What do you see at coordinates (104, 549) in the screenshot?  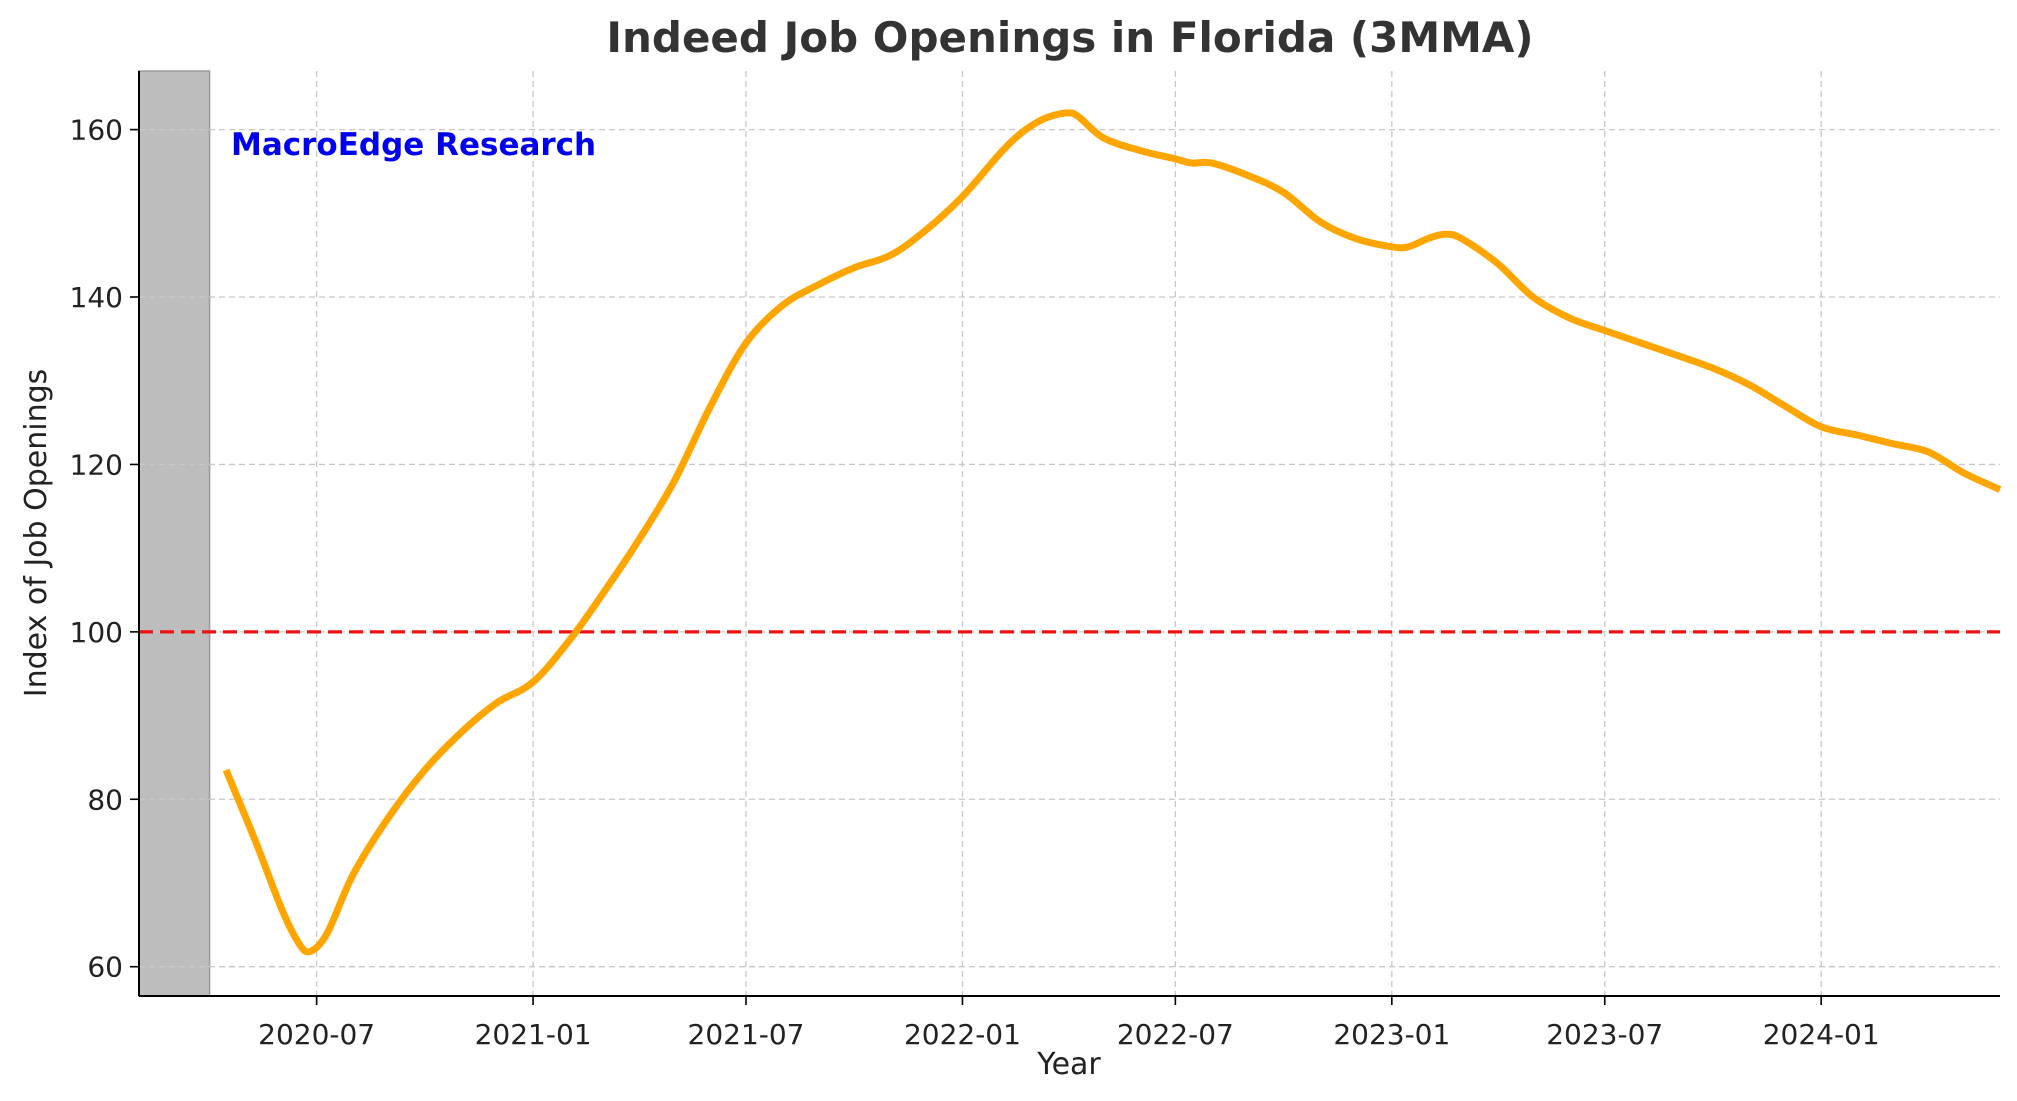 I see `y-ticks: 60 80 100 120 140 160` at bounding box center [104, 549].